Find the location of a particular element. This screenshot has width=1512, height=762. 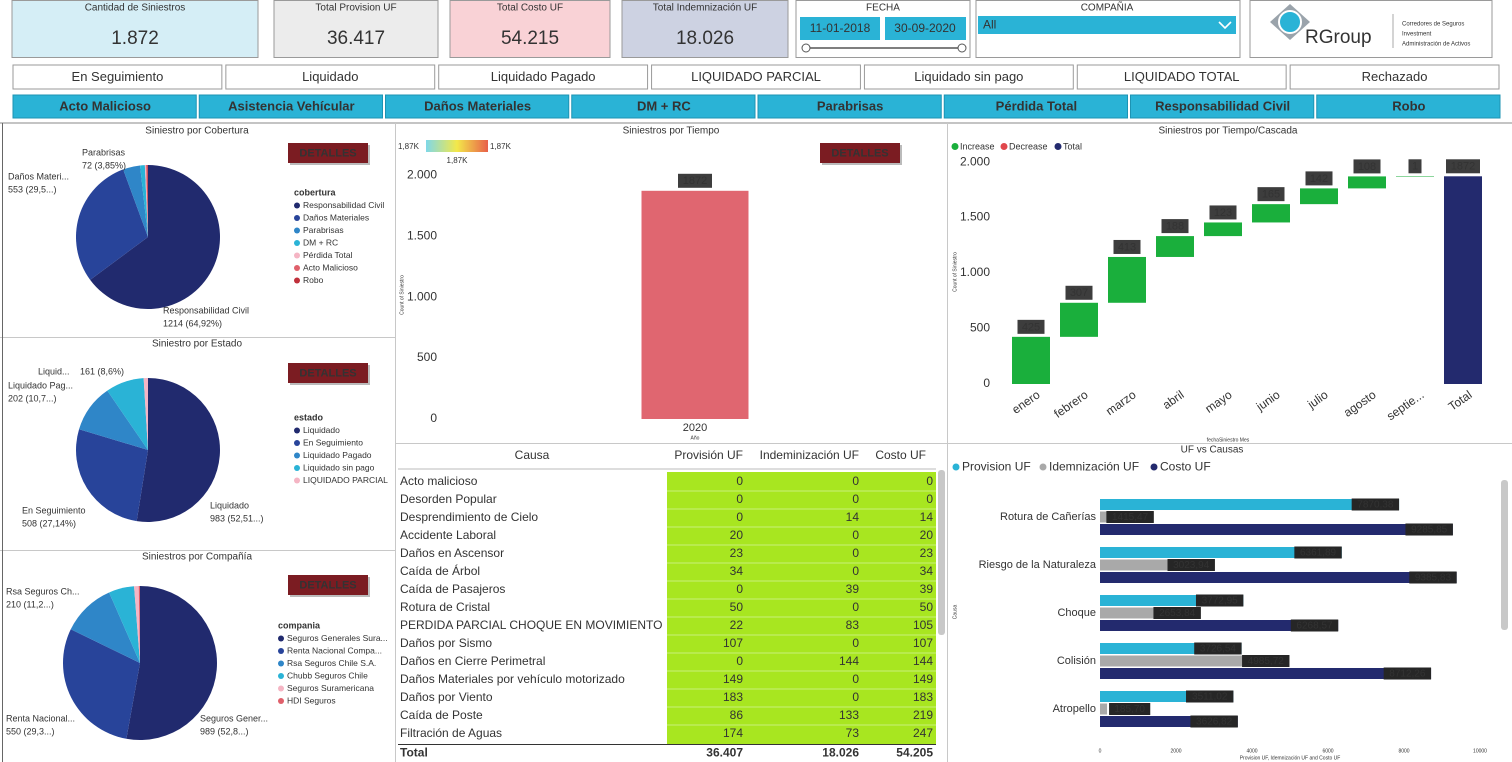

coverage-button-label: DM + RC is located at coordinates (664, 105).